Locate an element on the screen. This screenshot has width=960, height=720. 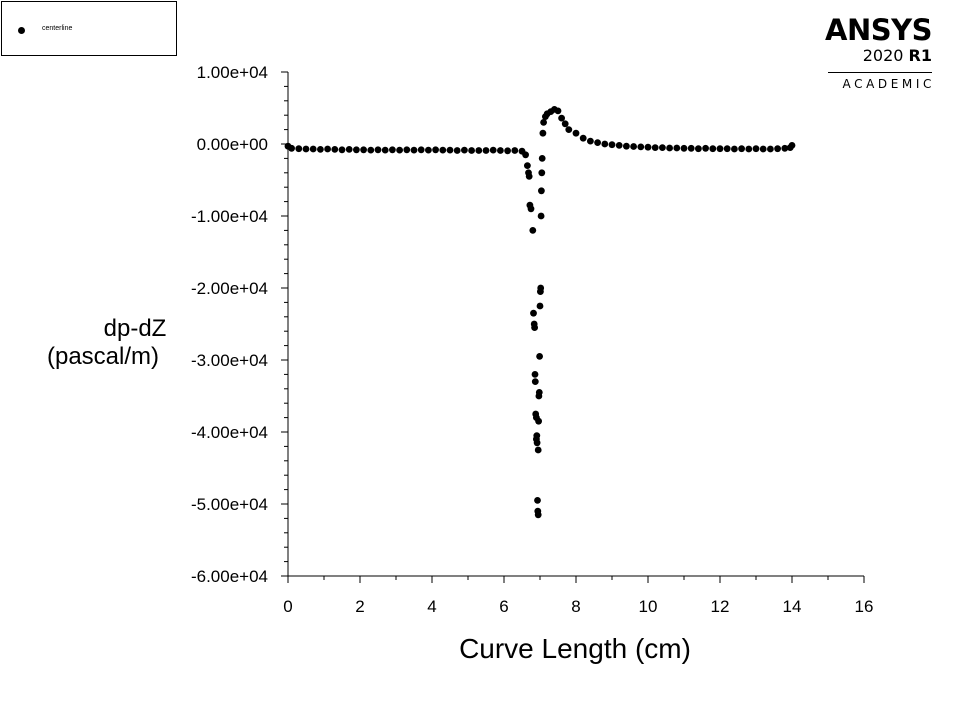
y-tick-label: 1.00e+04 is located at coordinates (232, 72).